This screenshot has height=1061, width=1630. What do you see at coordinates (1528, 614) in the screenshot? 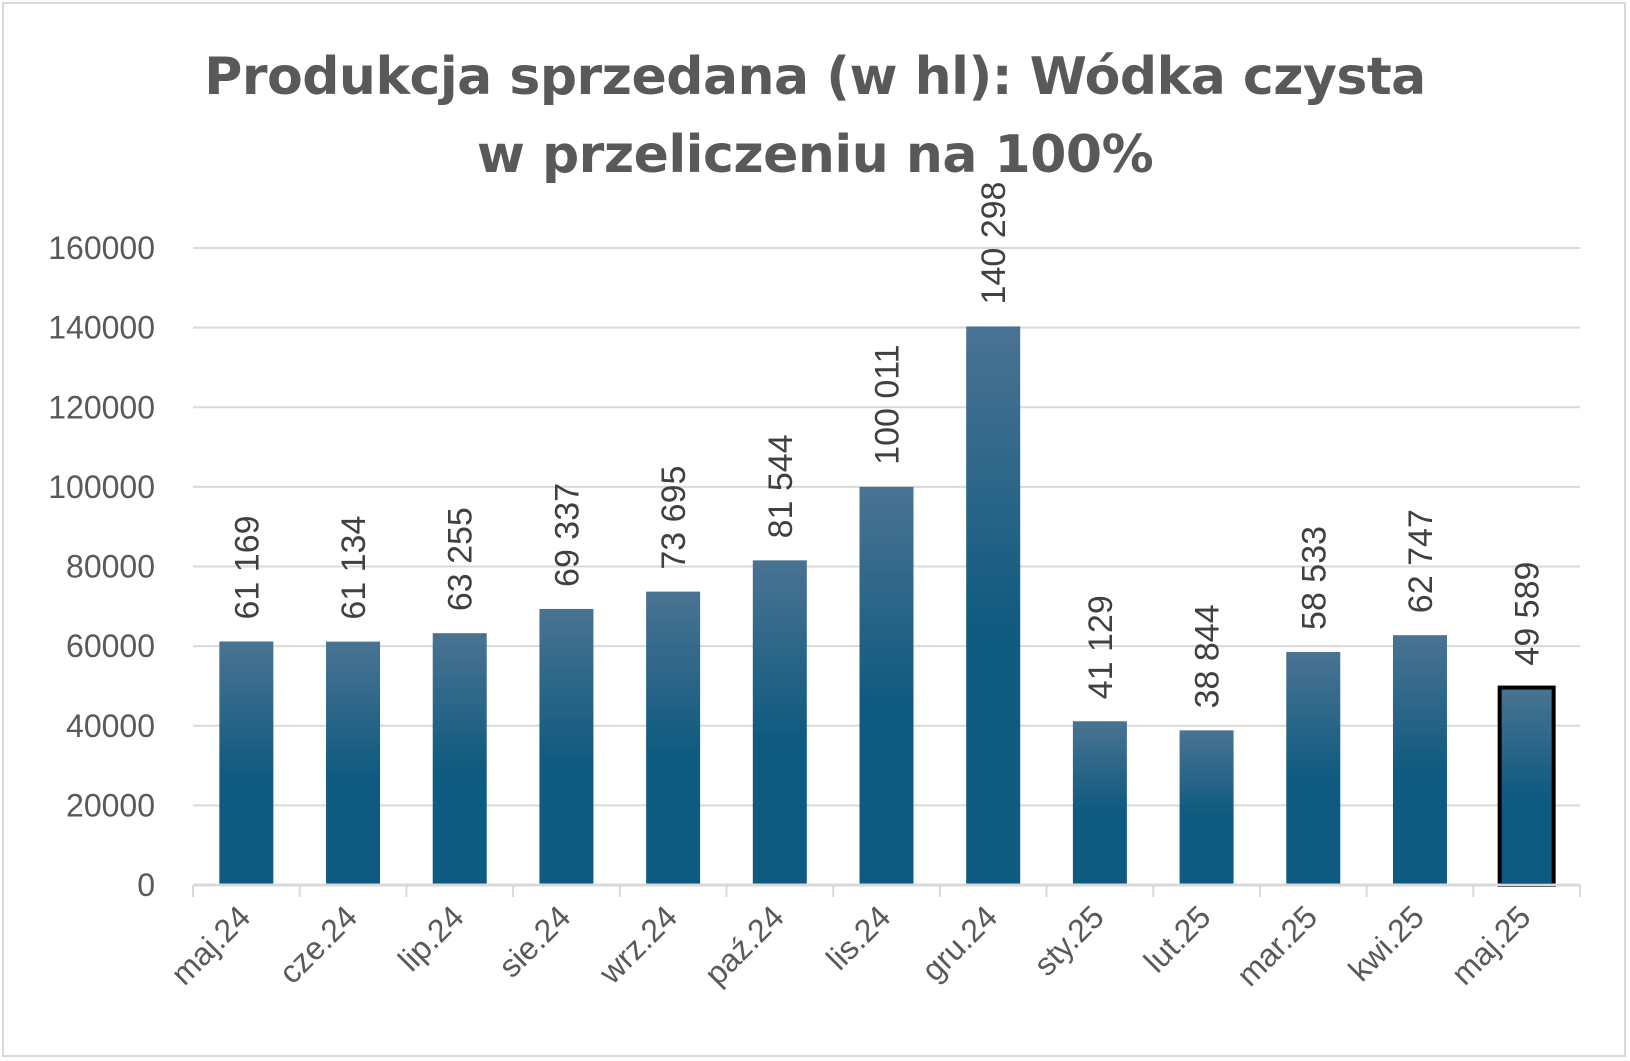
I see `data-label: 49 589` at bounding box center [1528, 614].